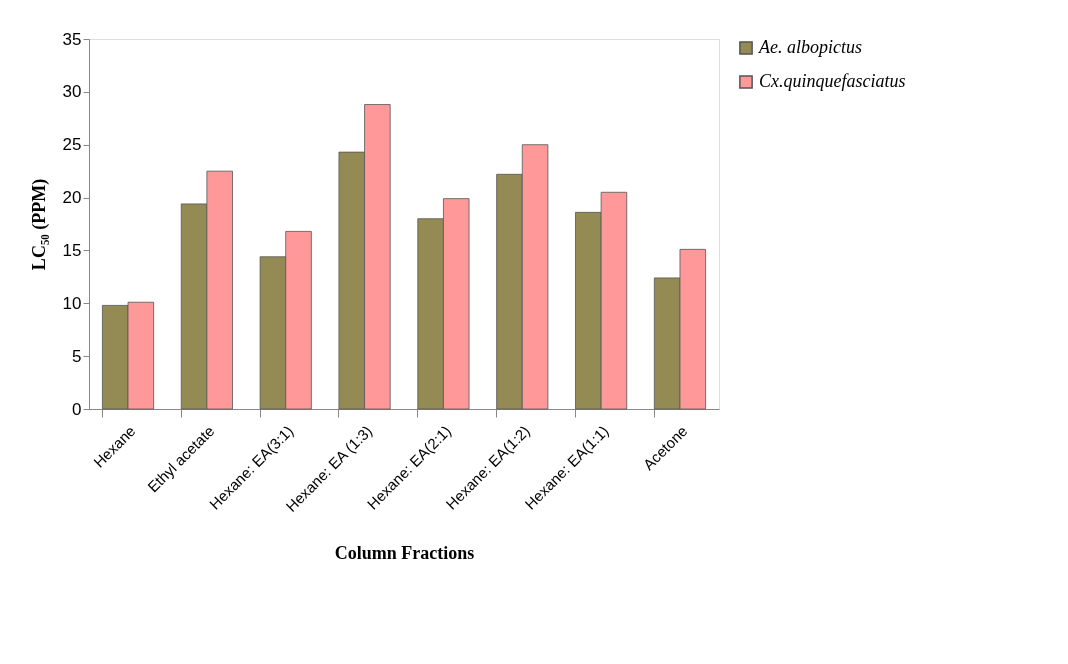 This screenshot has height=664, width=1068. What do you see at coordinates (77, 356) in the screenshot?
I see `y-tick-label: 5` at bounding box center [77, 356].